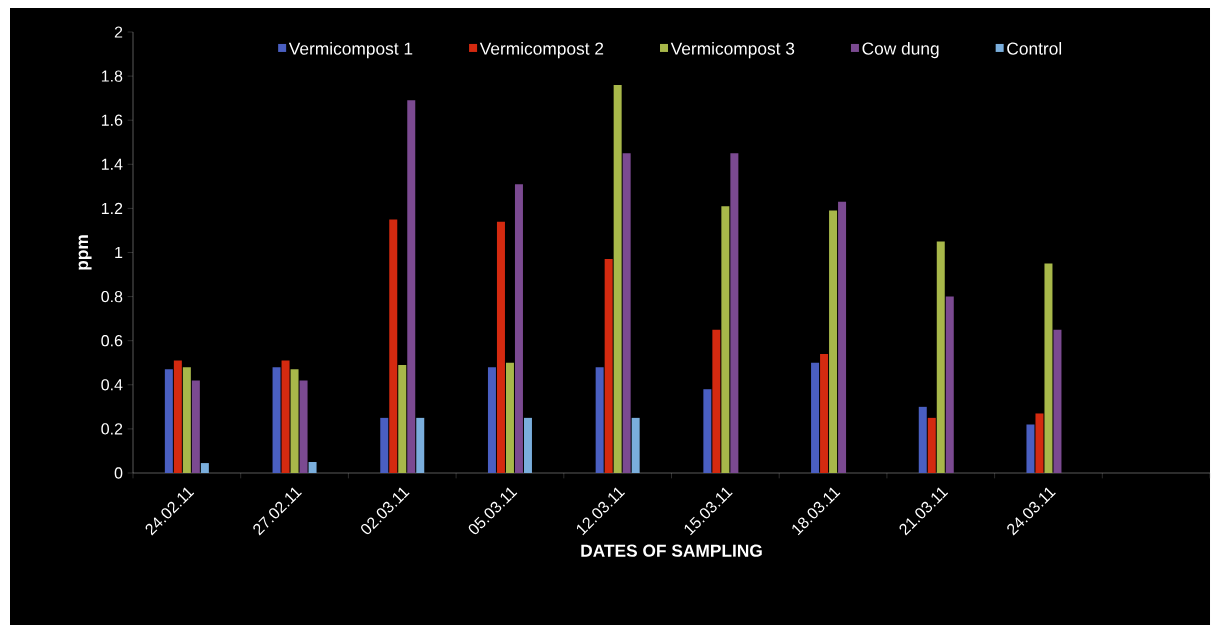  I want to click on y-tick-label: 0.8, so click(112, 296).